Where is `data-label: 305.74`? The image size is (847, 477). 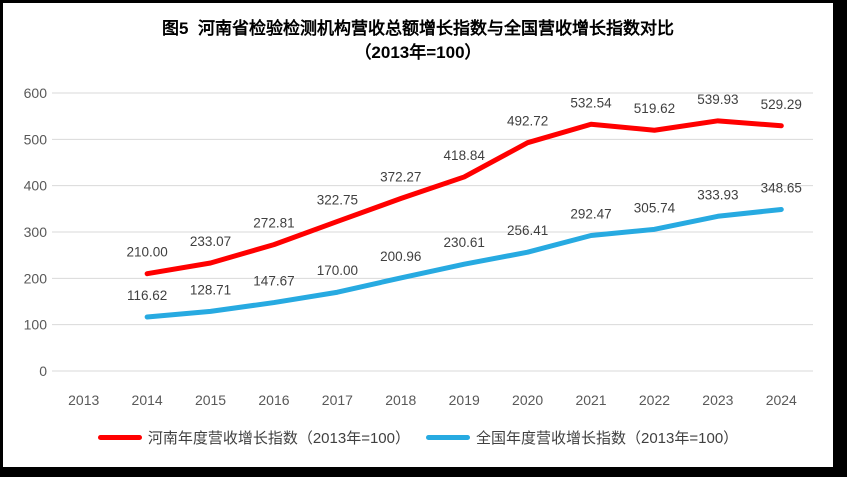
data-label: 305.74 is located at coordinates (655, 207).